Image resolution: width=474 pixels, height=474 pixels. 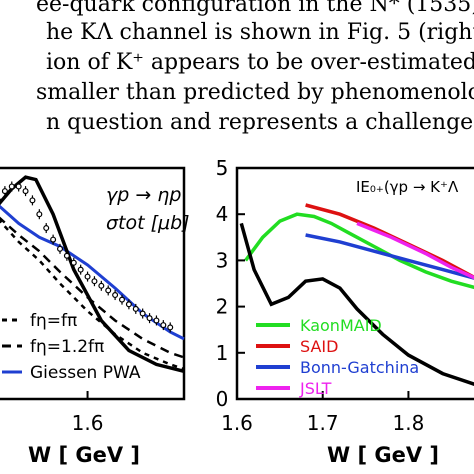 I want to click on right-y-tick-label: 1, so click(x=222, y=353).